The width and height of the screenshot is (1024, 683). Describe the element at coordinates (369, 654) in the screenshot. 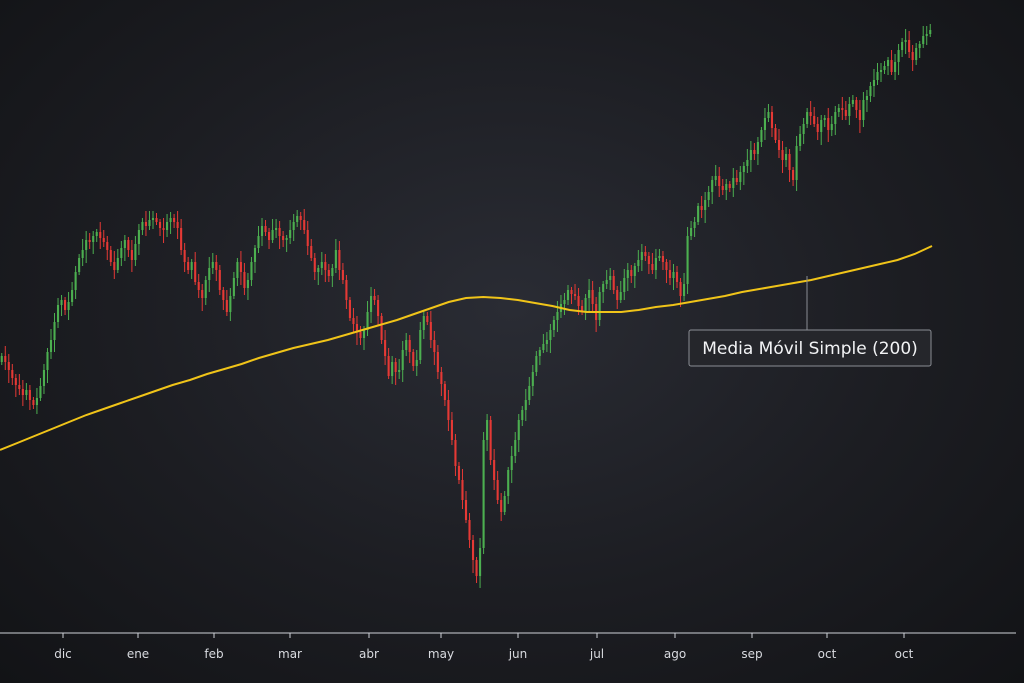

I see `x-tick-label: abr` at that location.